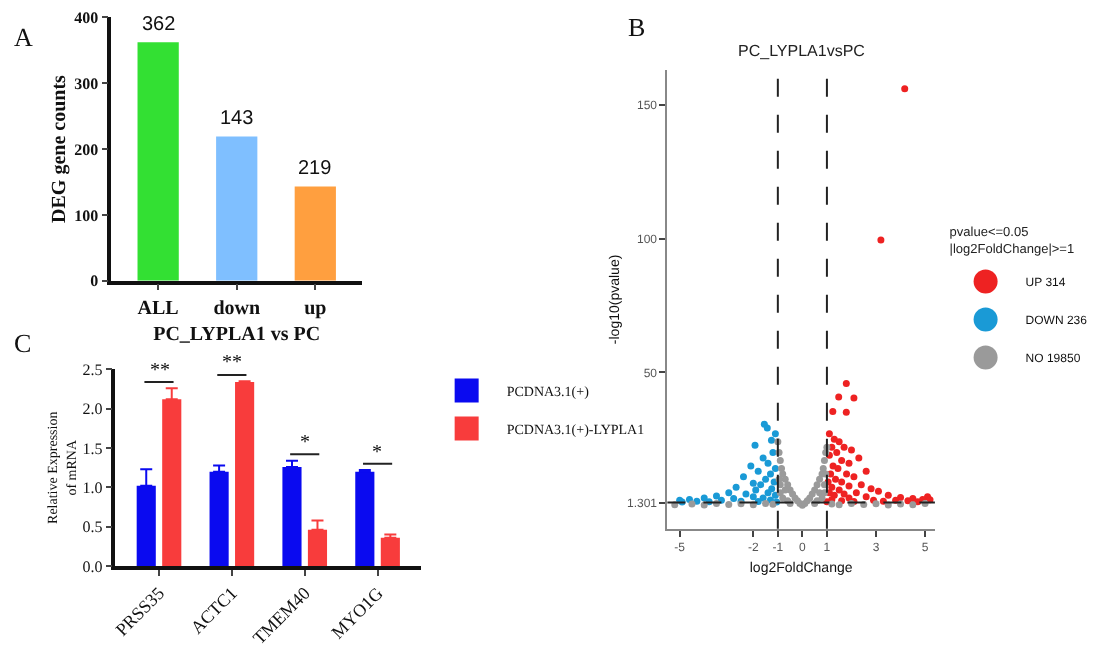 The height and width of the screenshot is (648, 1100). I want to click on x-axis-title: PC_LYPLA1 vs PC, so click(237, 335).